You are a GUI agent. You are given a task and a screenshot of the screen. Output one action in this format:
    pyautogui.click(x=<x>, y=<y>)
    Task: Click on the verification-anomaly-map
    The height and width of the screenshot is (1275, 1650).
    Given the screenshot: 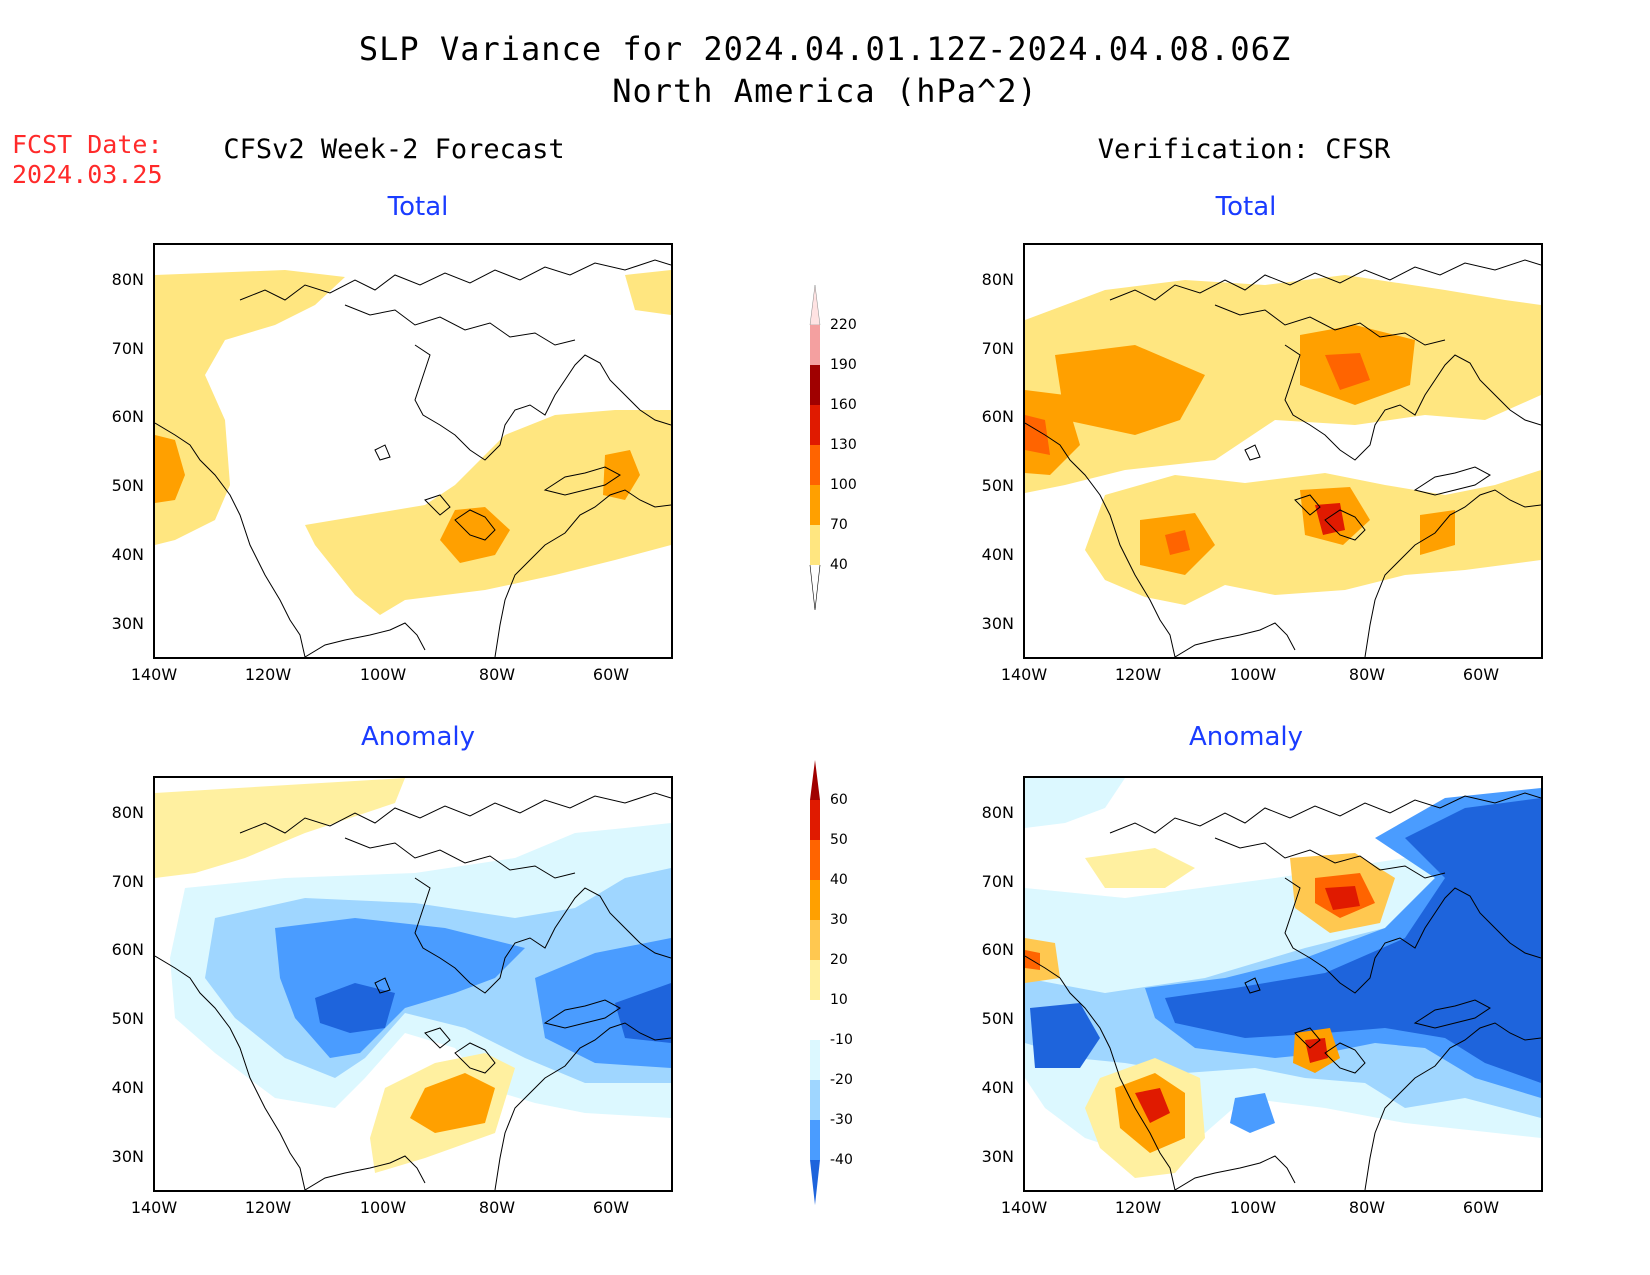 What is the action you would take?
    pyautogui.click(x=1283, y=984)
    